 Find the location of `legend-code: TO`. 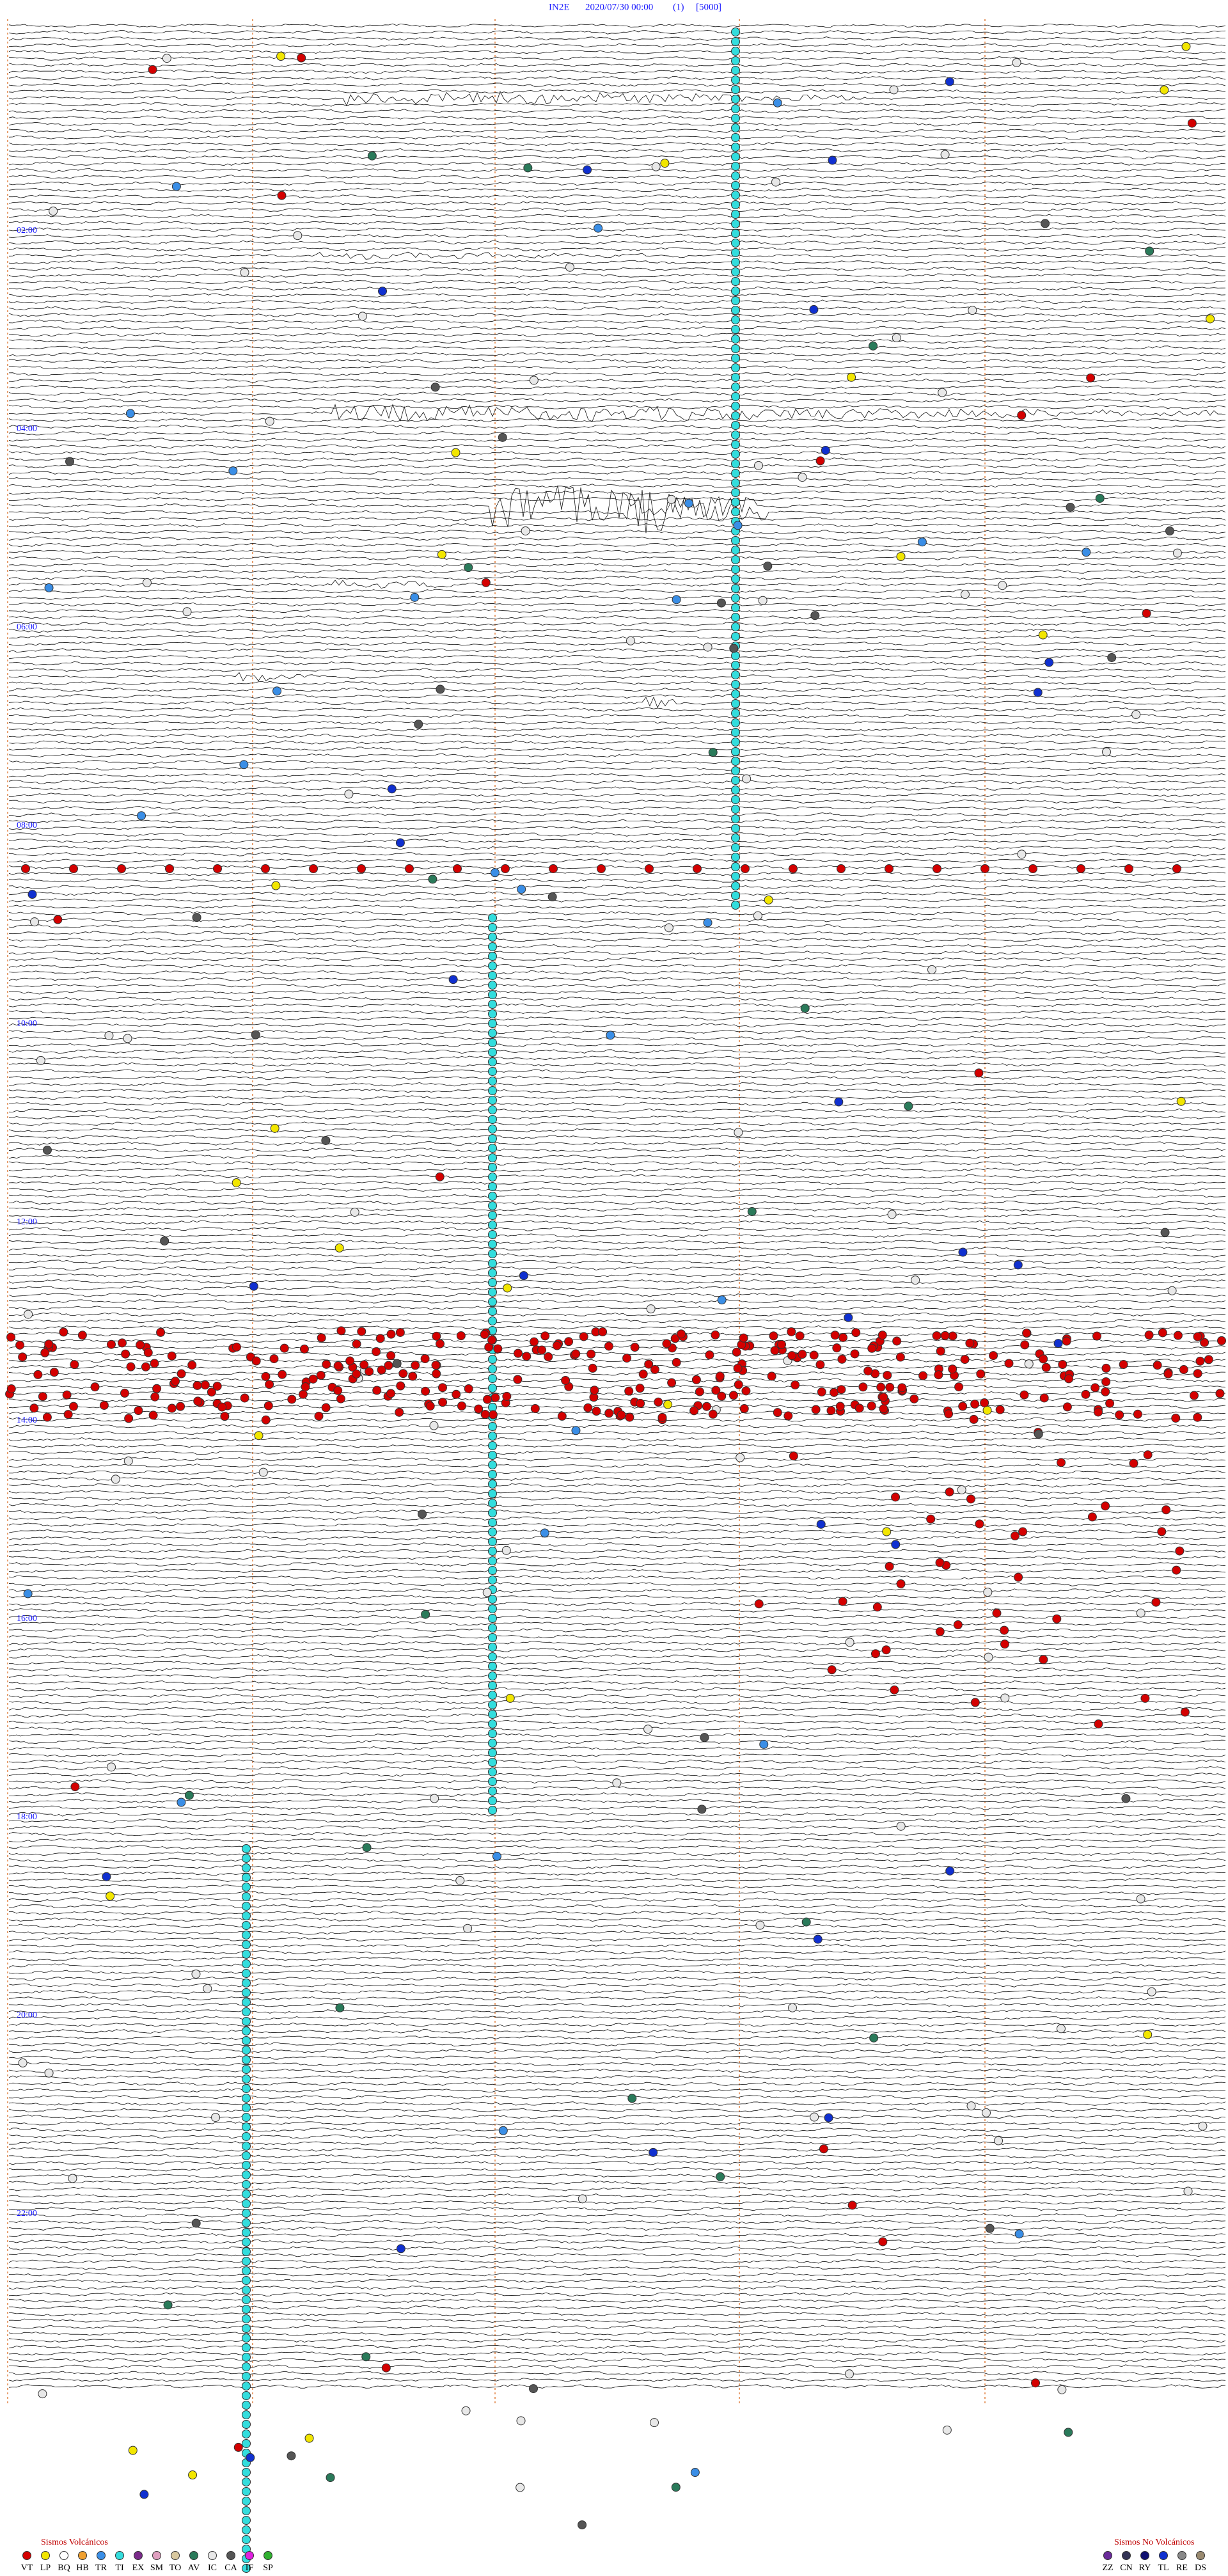

legend-code: TO is located at coordinates (175, 2568).